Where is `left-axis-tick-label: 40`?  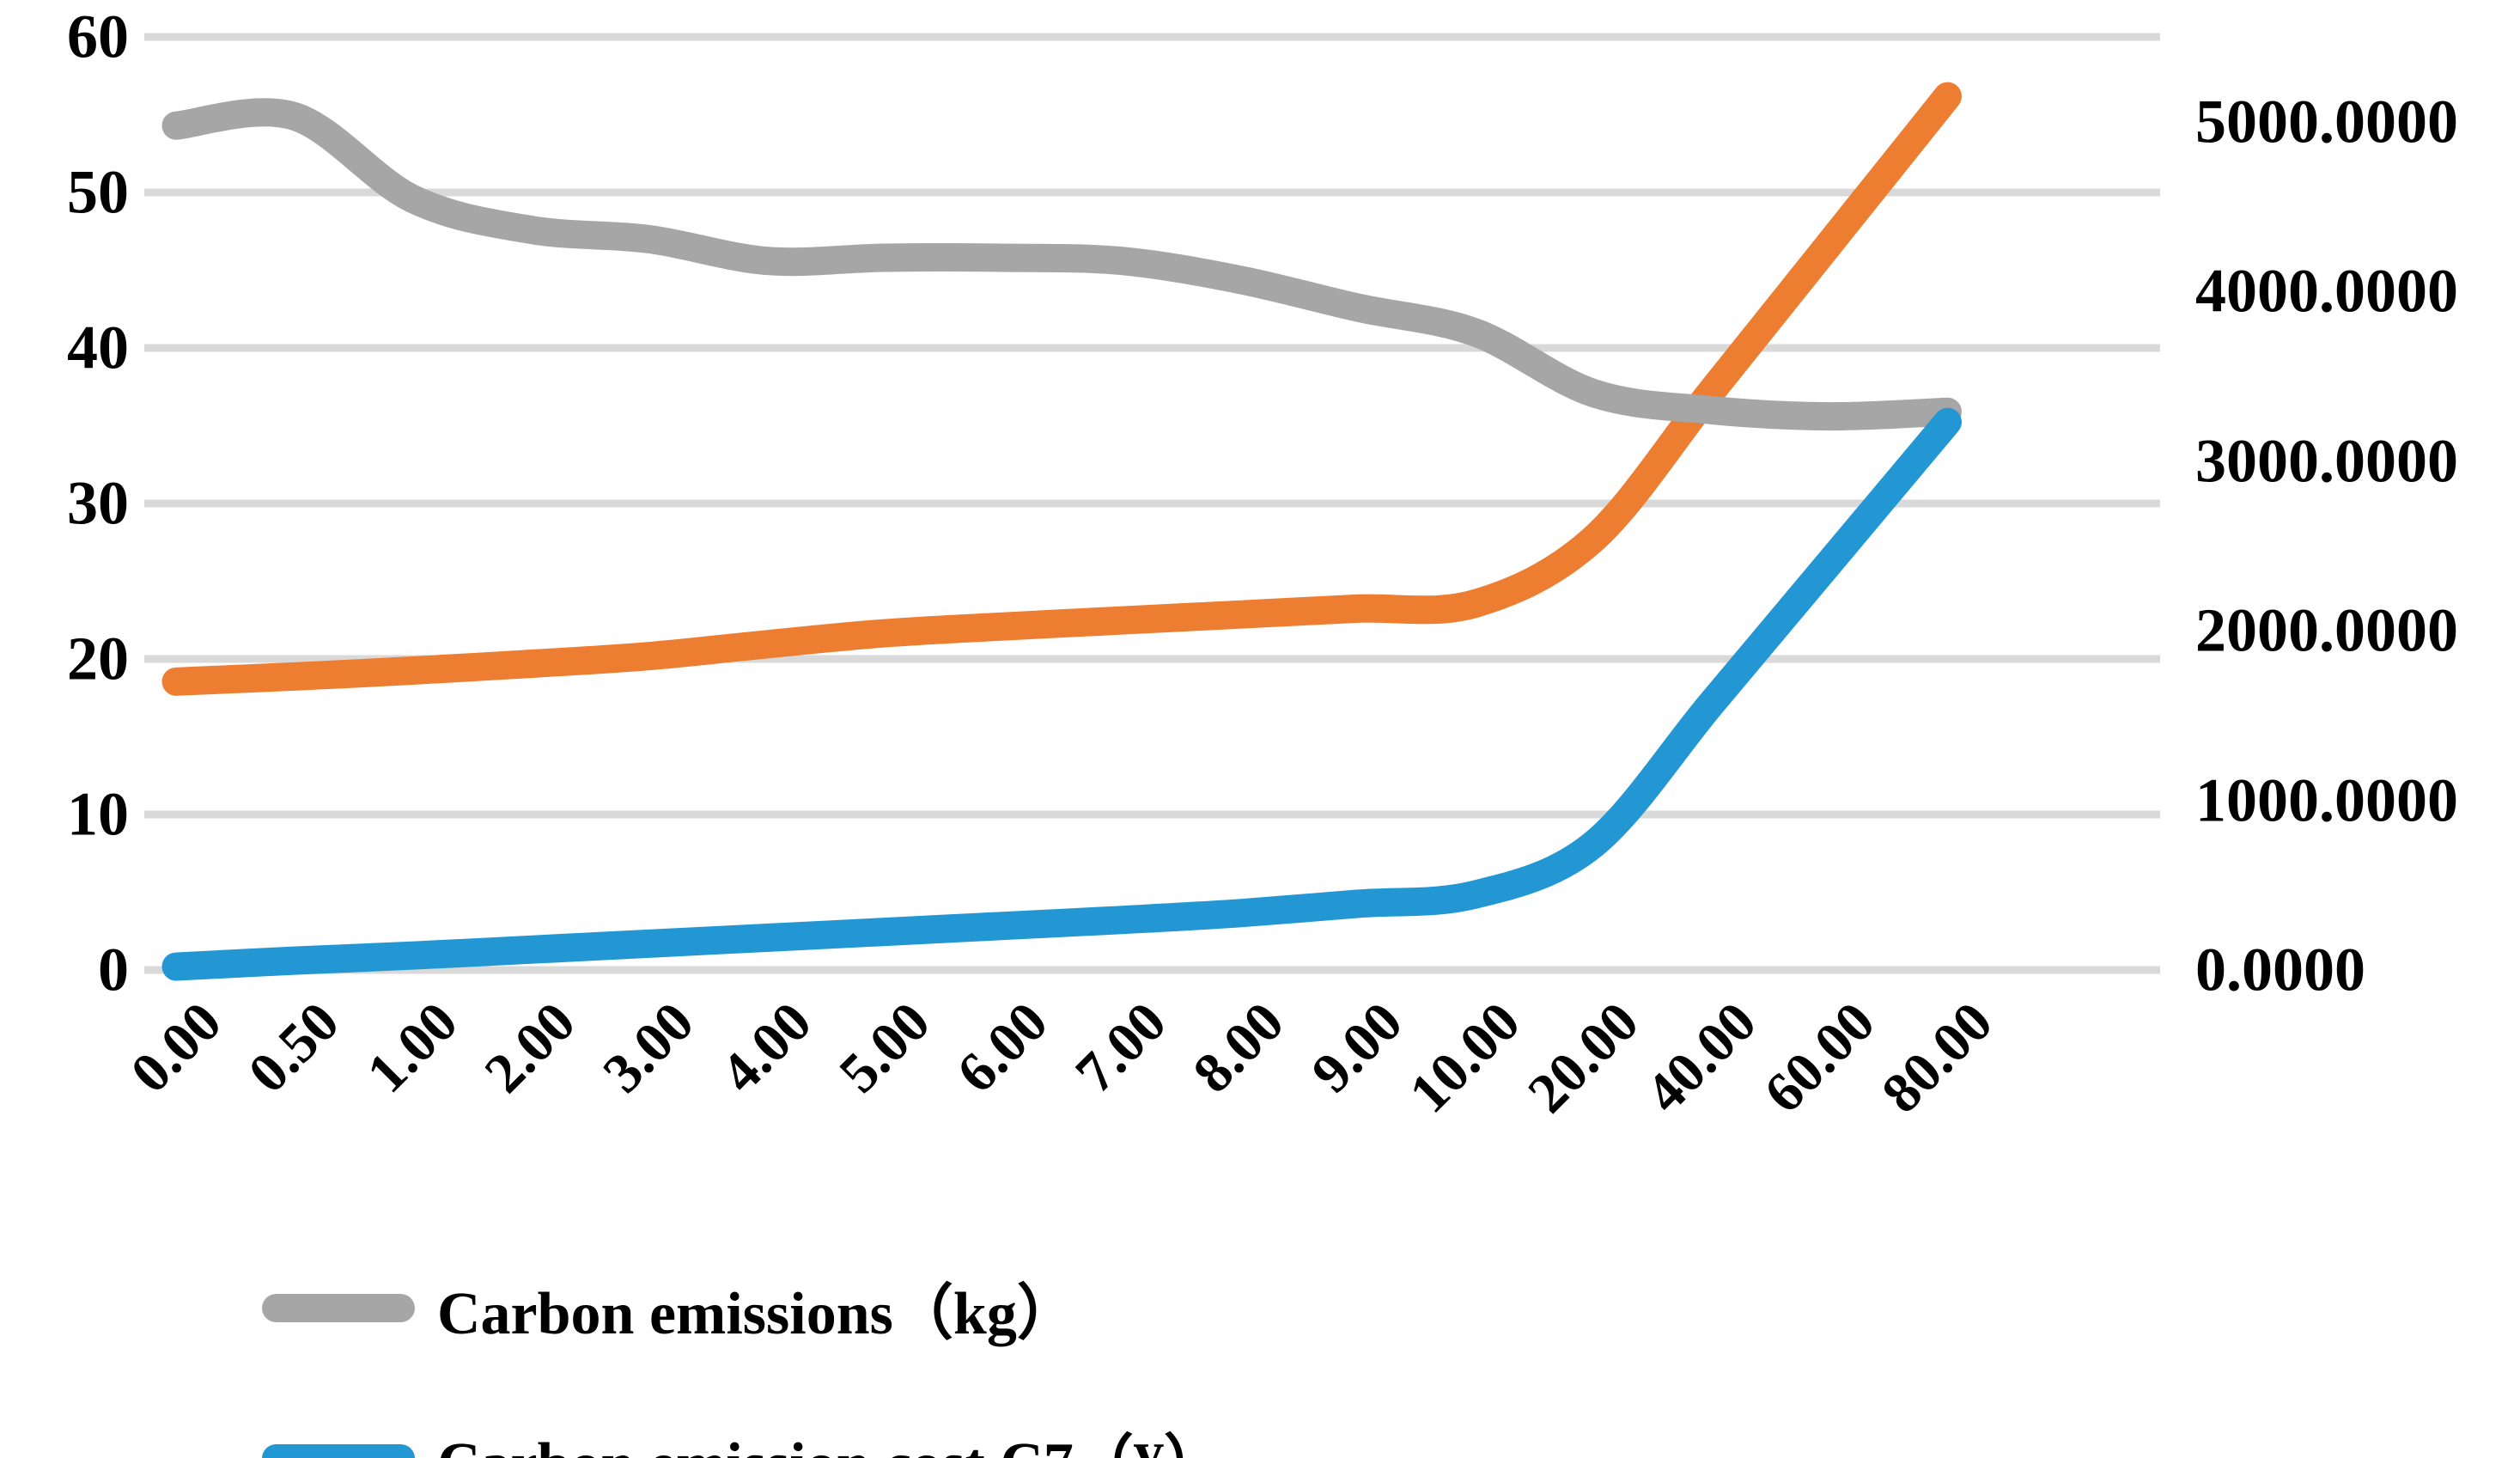
left-axis-tick-label: 40 is located at coordinates (98, 347).